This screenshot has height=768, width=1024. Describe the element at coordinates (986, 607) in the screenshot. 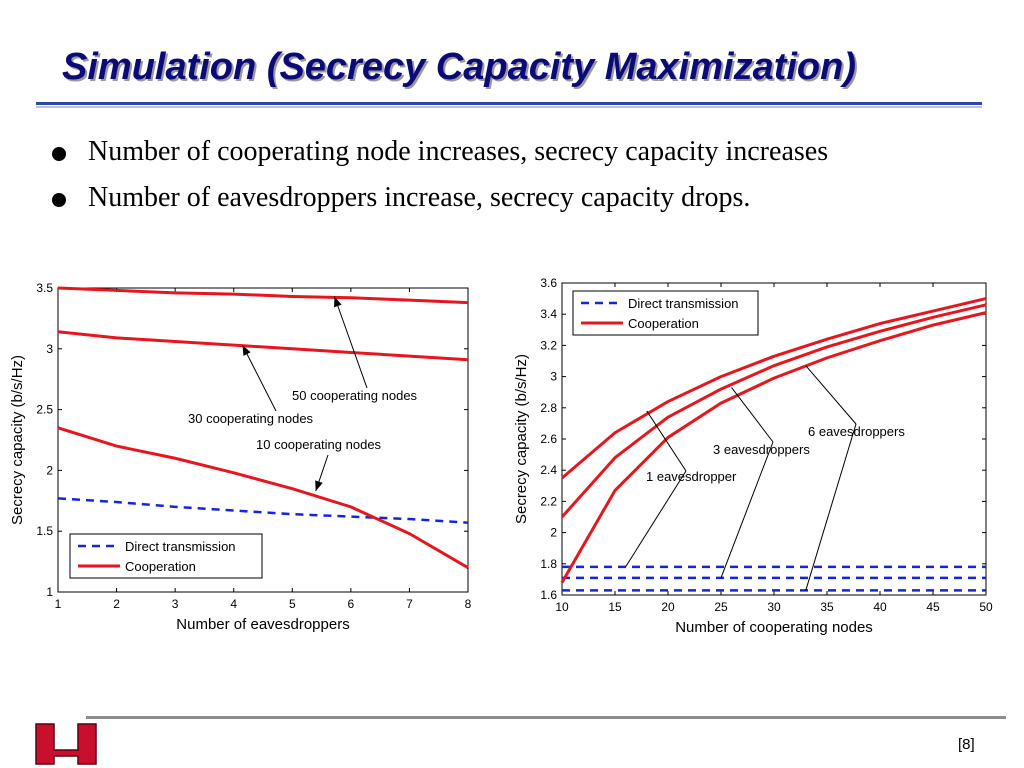

I see `x-tick-label: 50` at that location.